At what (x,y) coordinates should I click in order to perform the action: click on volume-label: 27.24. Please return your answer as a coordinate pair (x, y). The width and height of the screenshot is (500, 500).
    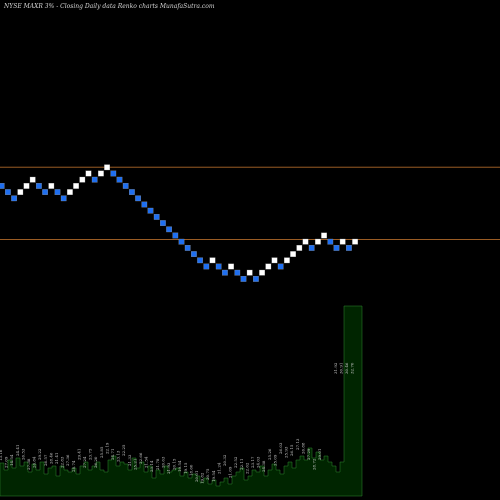
    Looking at the image, I should click on (84, 462).